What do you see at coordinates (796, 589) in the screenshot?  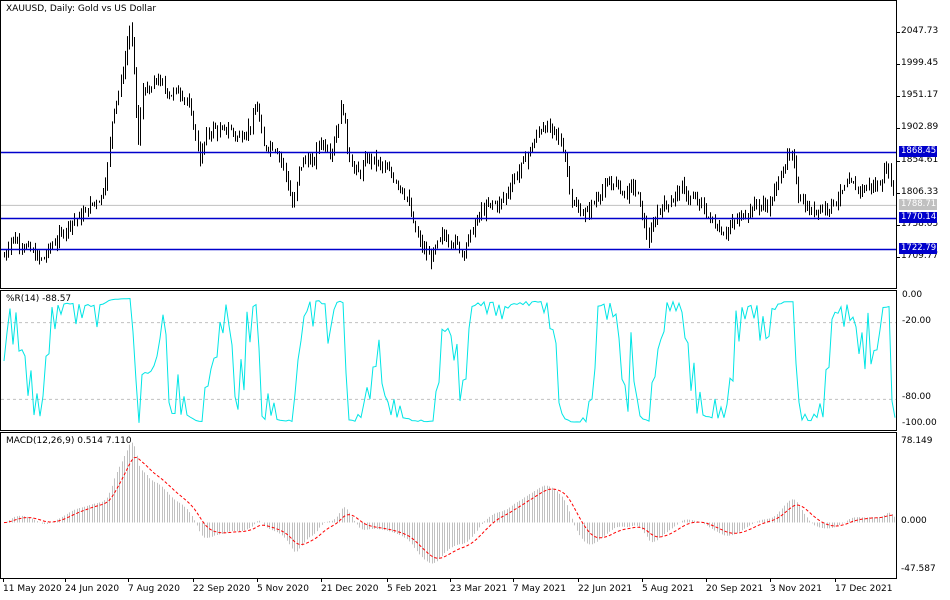 I see `time-axis-label: 3 Nov 2021` at bounding box center [796, 589].